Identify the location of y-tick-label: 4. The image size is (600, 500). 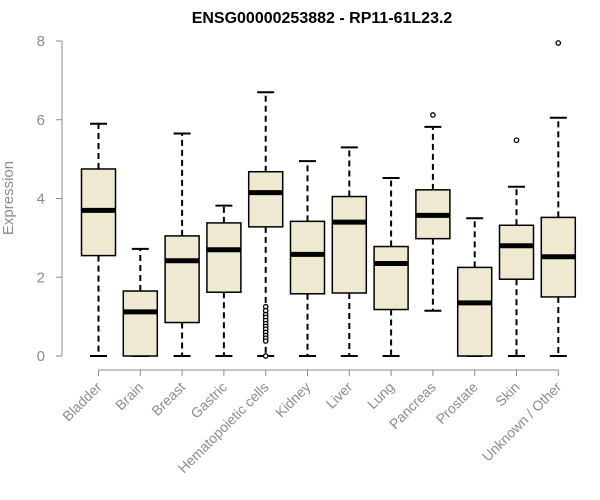
(41, 199).